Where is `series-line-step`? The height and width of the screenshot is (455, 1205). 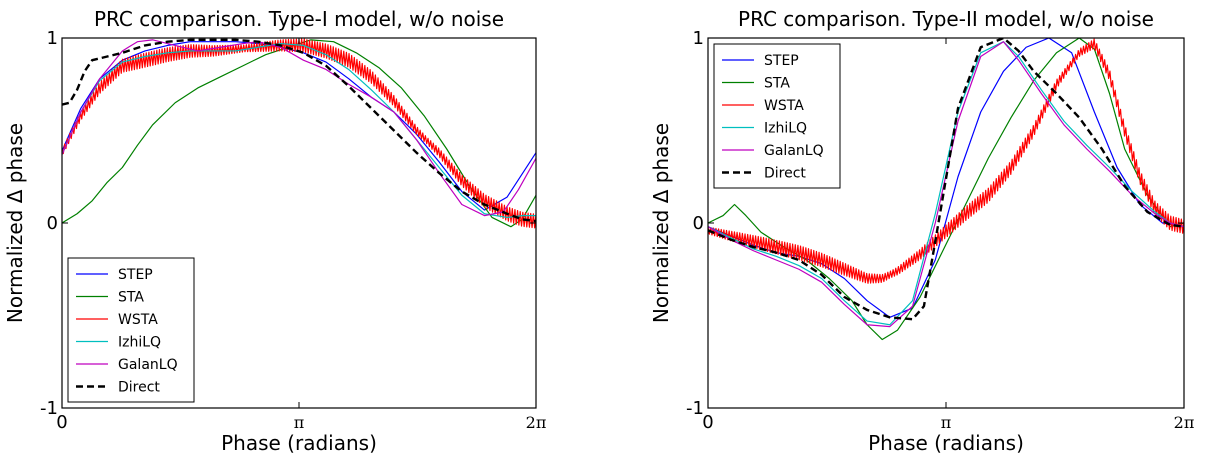 series-line-step is located at coordinates (299, 126).